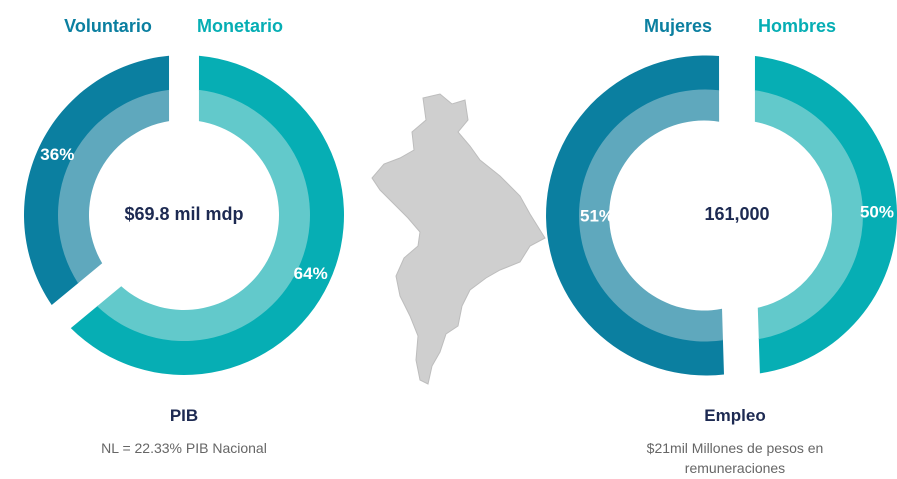  What do you see at coordinates (108, 26) in the screenshot?
I see `legend-entry: Voluntario` at bounding box center [108, 26].